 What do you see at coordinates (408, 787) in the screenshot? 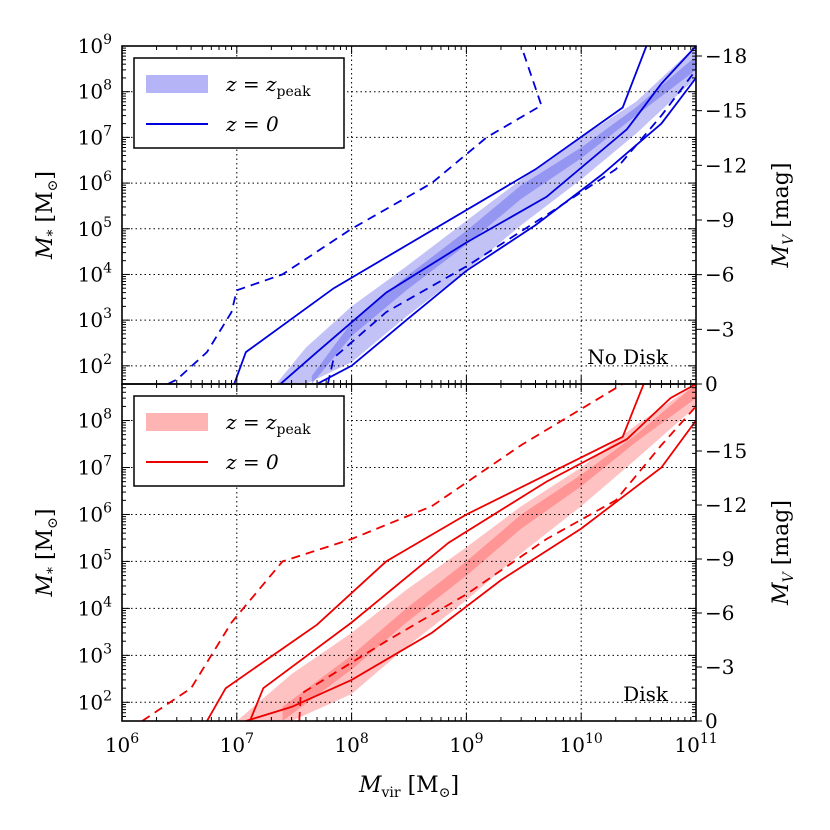
I see `x-axis-label: Mvir [M⊙]` at bounding box center [408, 787].